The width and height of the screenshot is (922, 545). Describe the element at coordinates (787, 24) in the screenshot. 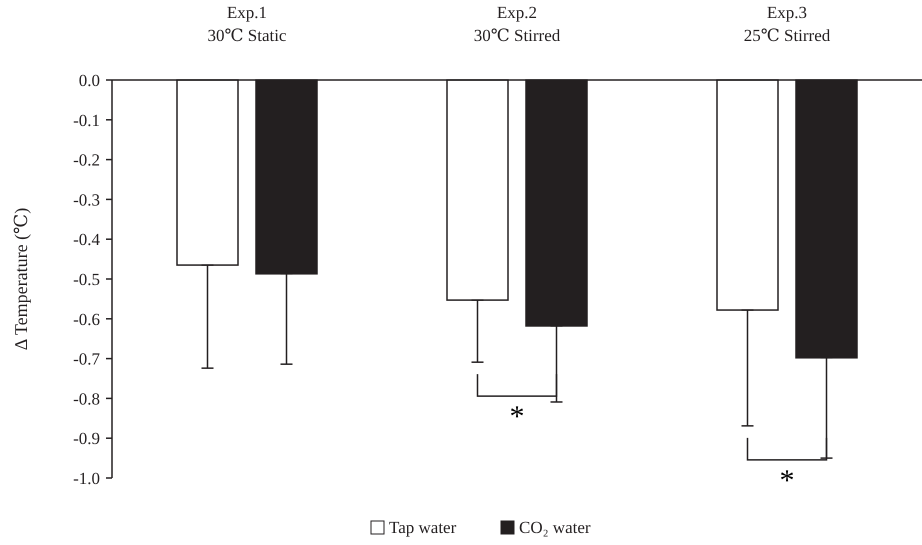

I see `x-tick-label: Exp.3 25℃ Stirred` at that location.